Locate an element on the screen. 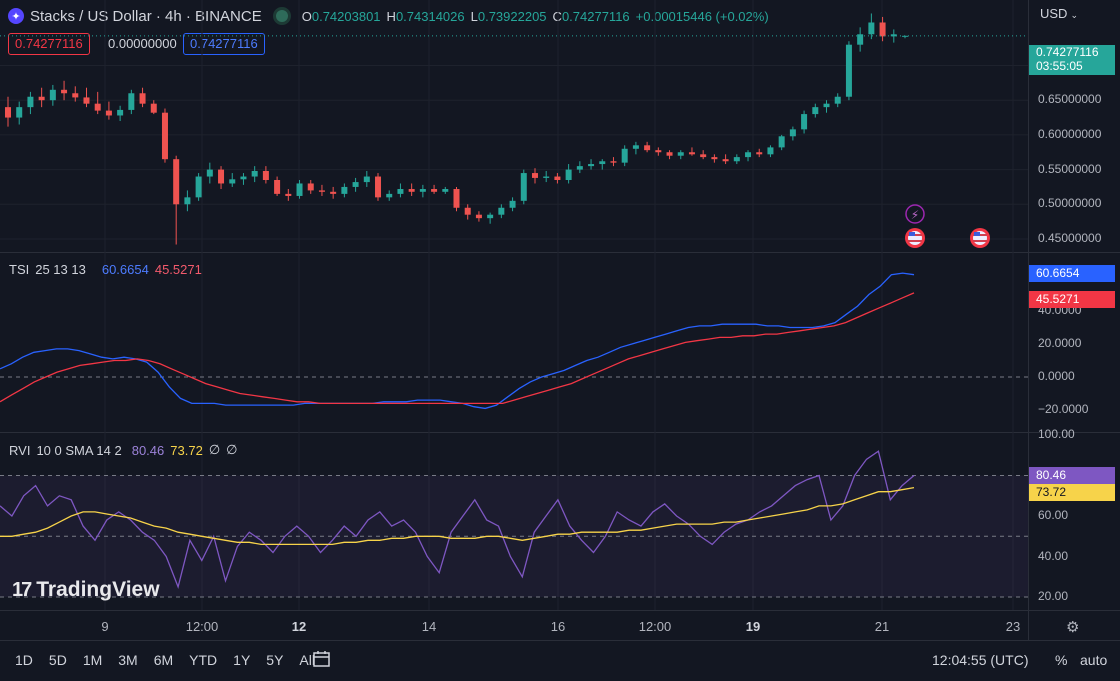  symbol-title: Stacks / US Dollar · 4h · BINANCE is located at coordinates (146, 16).